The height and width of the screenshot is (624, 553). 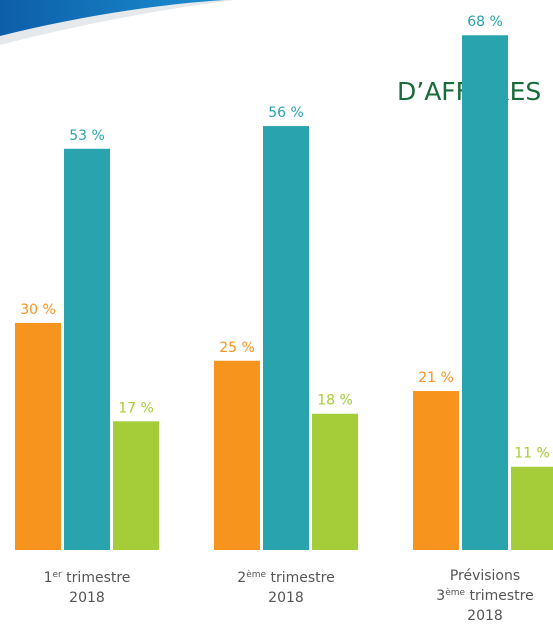 I want to click on label-part: 1, so click(x=48, y=578).